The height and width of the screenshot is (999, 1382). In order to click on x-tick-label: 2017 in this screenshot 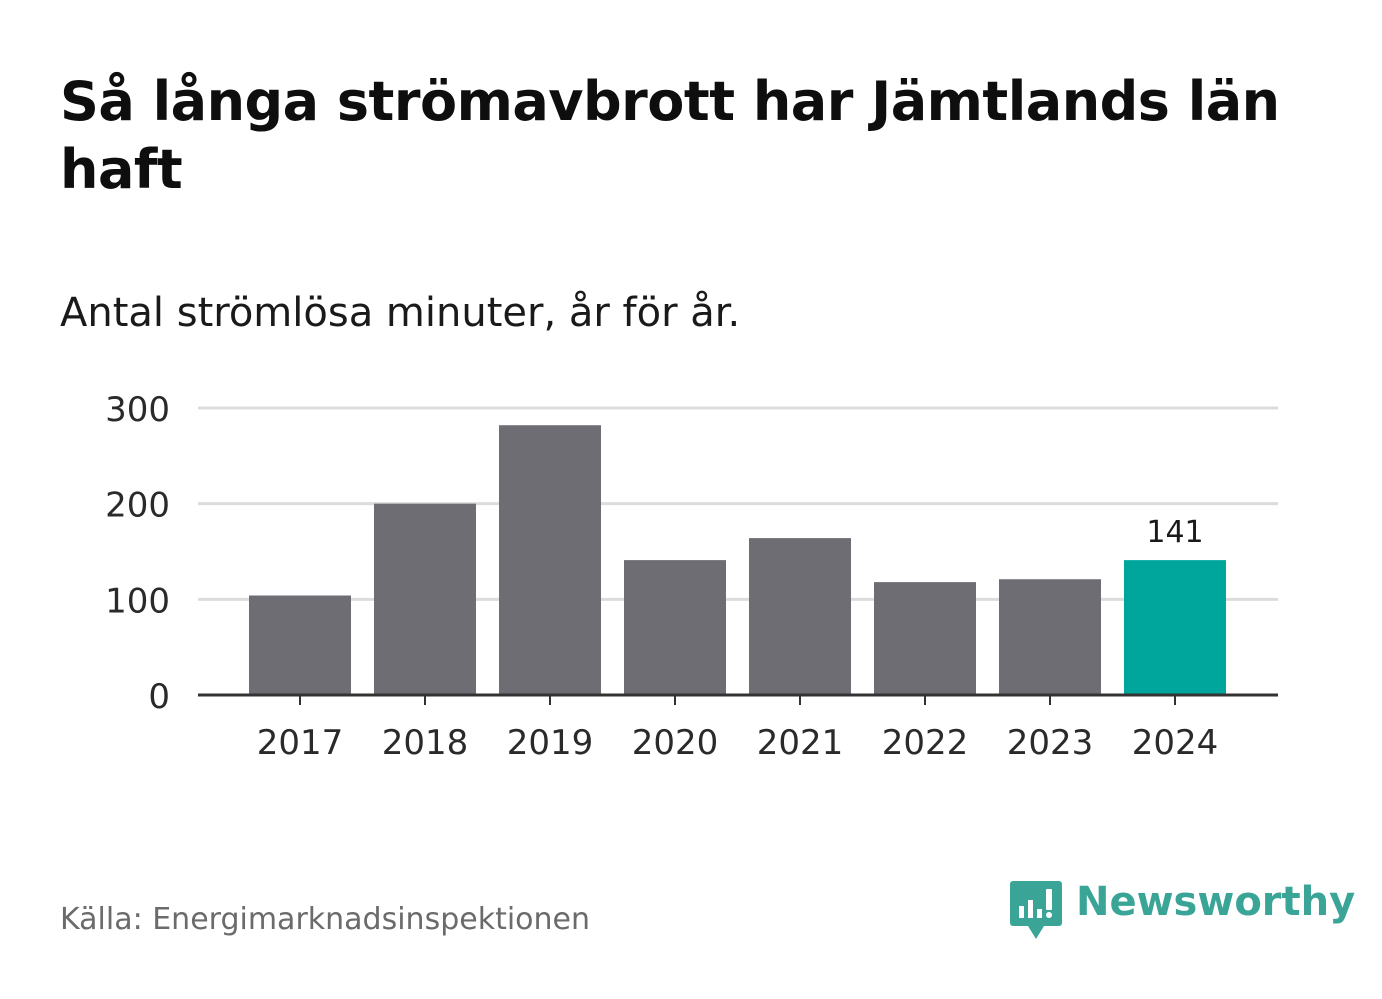, I will do `click(300, 743)`.